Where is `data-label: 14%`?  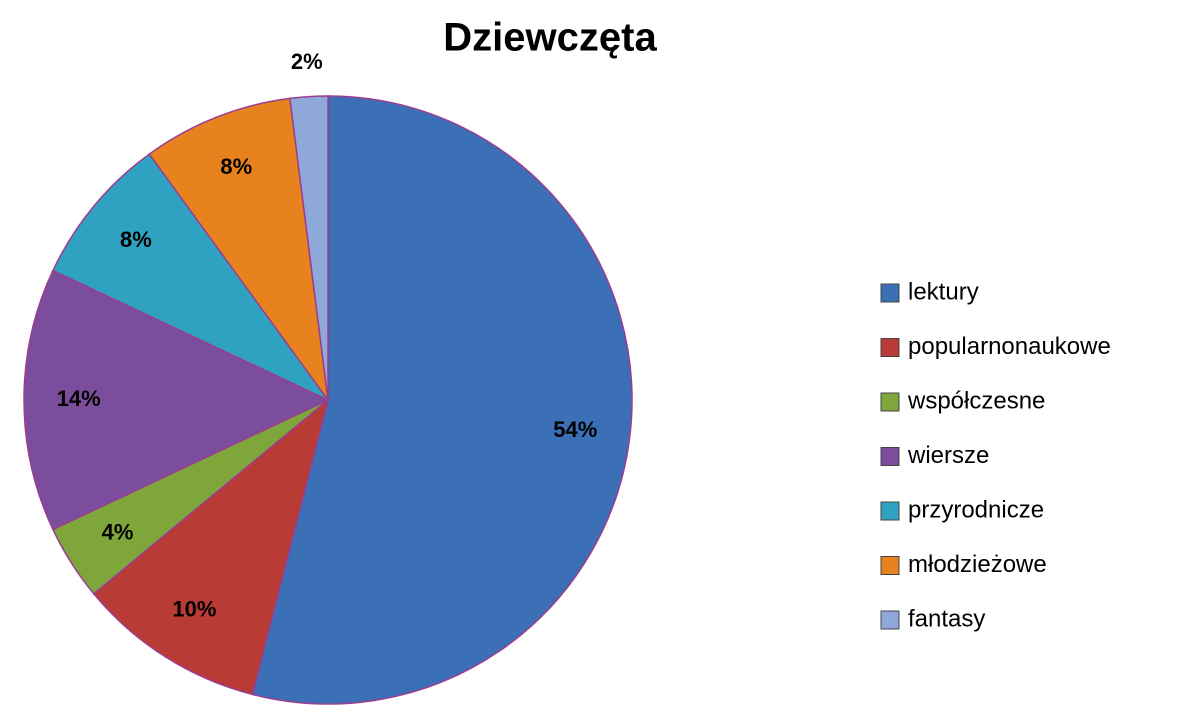 data-label: 14% is located at coordinates (79, 398).